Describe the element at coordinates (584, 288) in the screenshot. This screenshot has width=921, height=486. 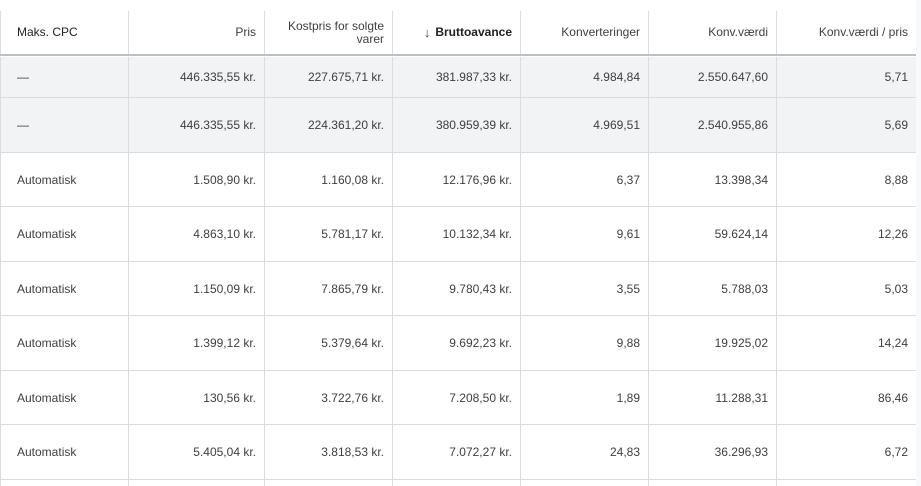
I see `table-cell: 3,55` at that location.